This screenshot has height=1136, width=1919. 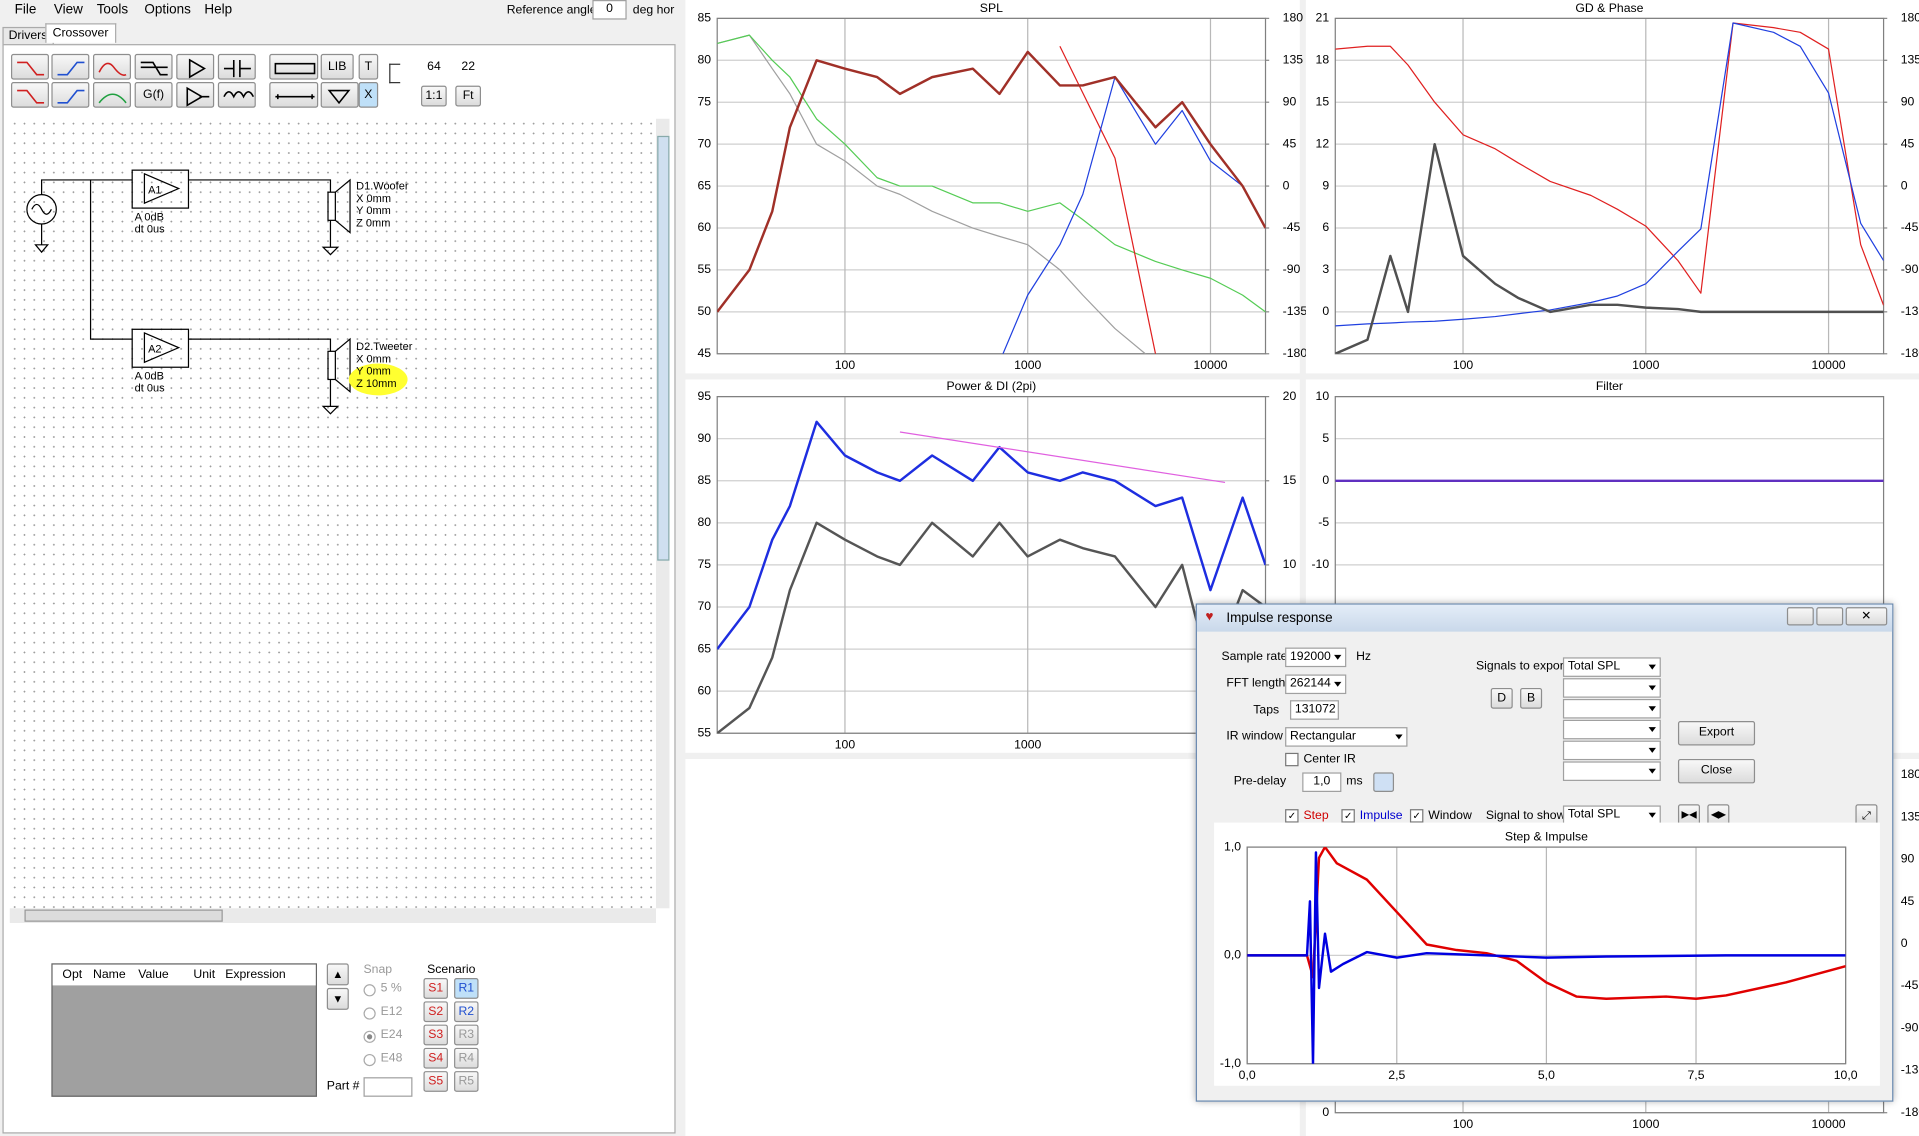 I want to click on impulse-checkbox: ✓, so click(x=1348, y=816).